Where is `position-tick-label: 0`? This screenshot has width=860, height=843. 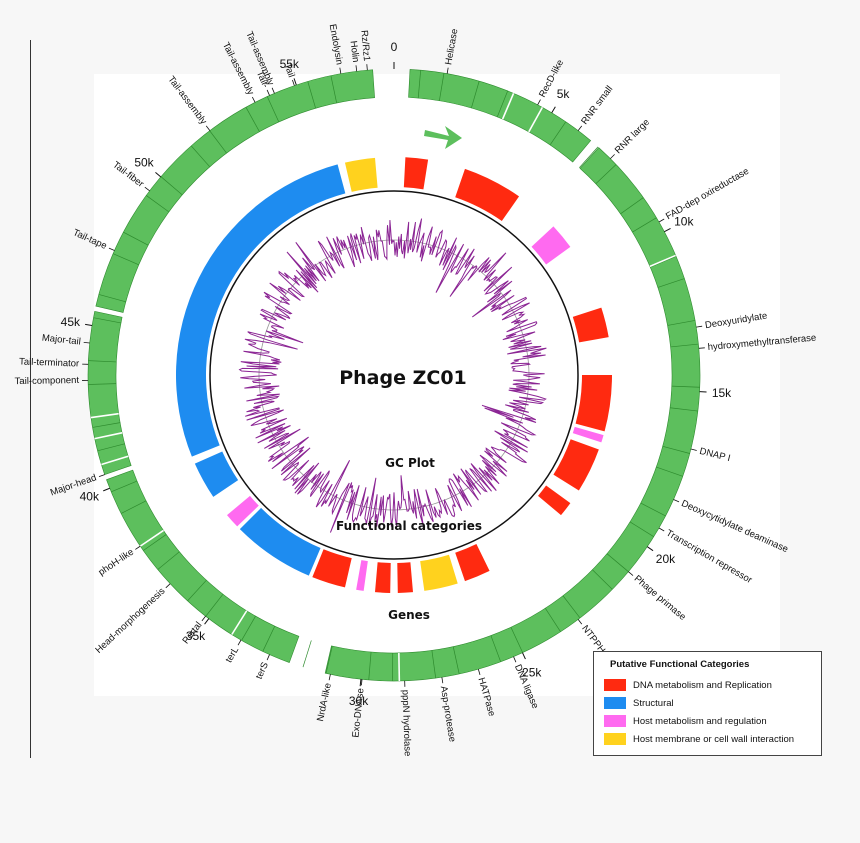
position-tick-label: 0 is located at coordinates (394, 47).